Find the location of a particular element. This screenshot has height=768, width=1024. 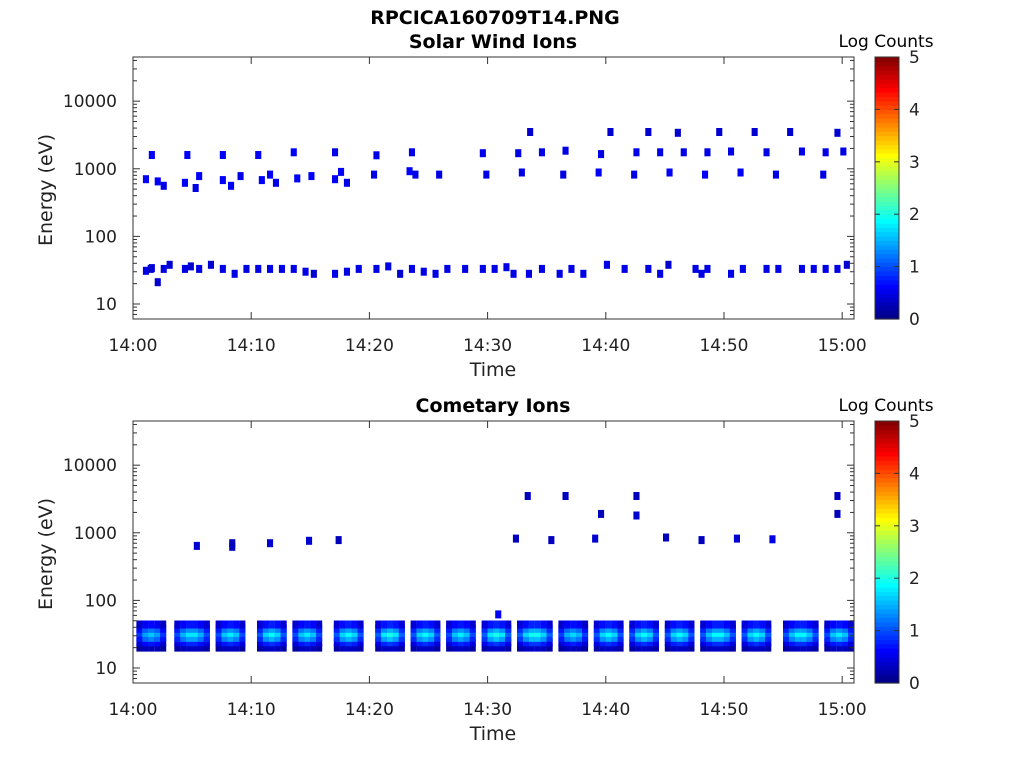

x-tick-label: 14:20 is located at coordinates (369, 710).